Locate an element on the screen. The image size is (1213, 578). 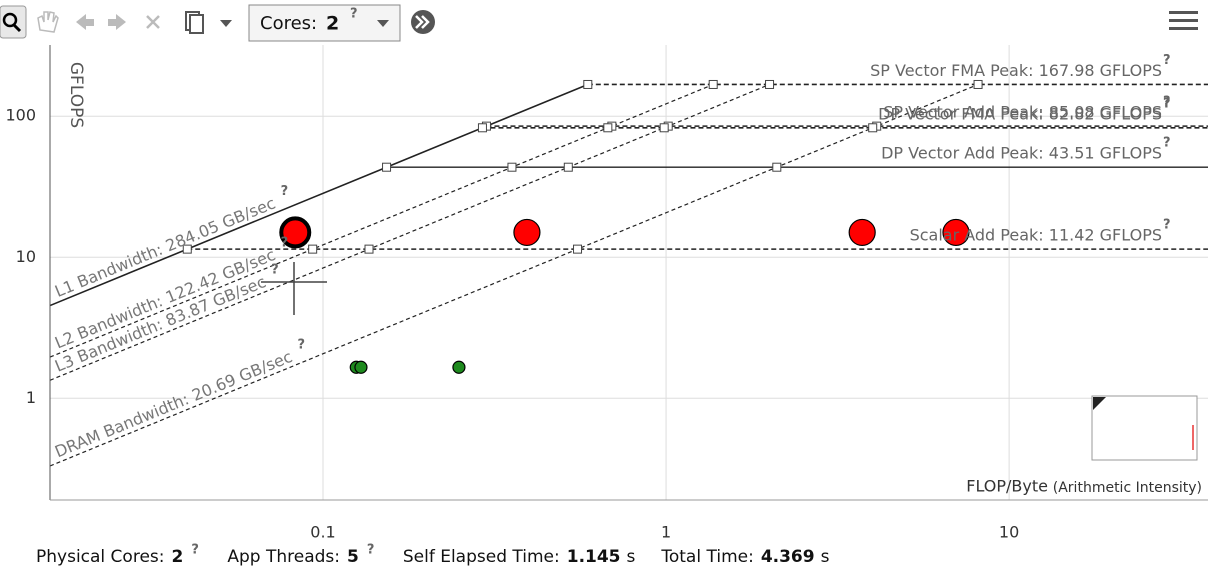
roof-label: DP Vector Add Peak: 43.51 GFLOPS is located at coordinates (1021, 153).